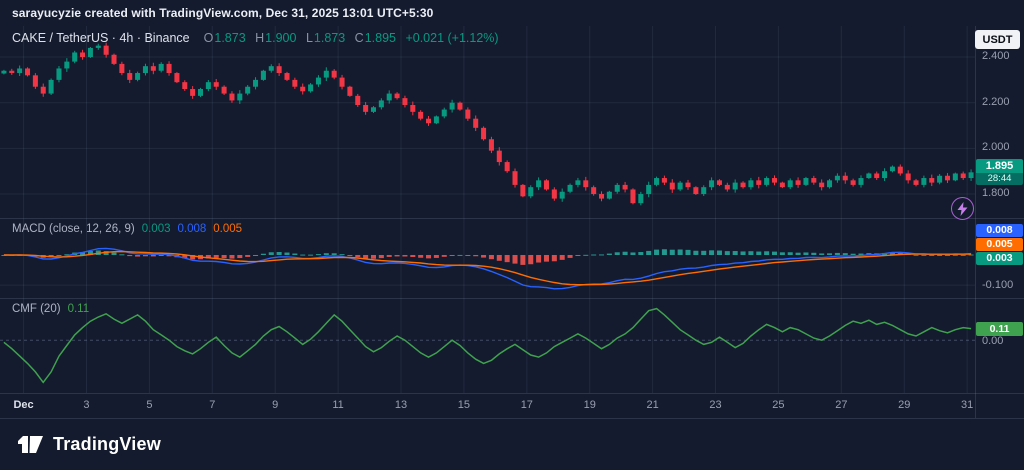  Describe the element at coordinates (281, 38) in the screenshot. I see `high-value: 1.900` at that location.